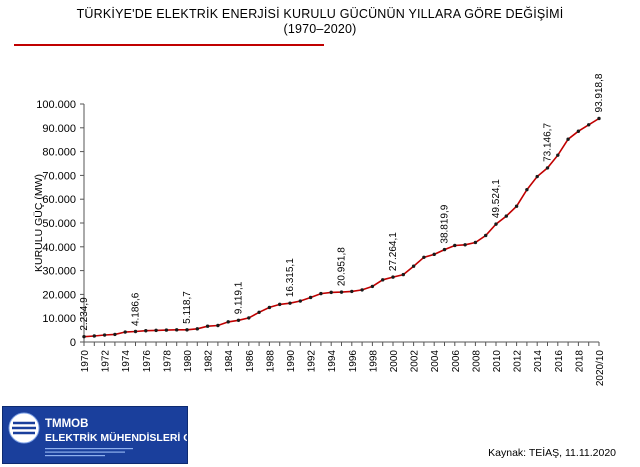 Image resolution: width=640 pixels, height=467 pixels. Describe the element at coordinates (239, 297) in the screenshot. I see `data-label: 9.119,1` at that location.